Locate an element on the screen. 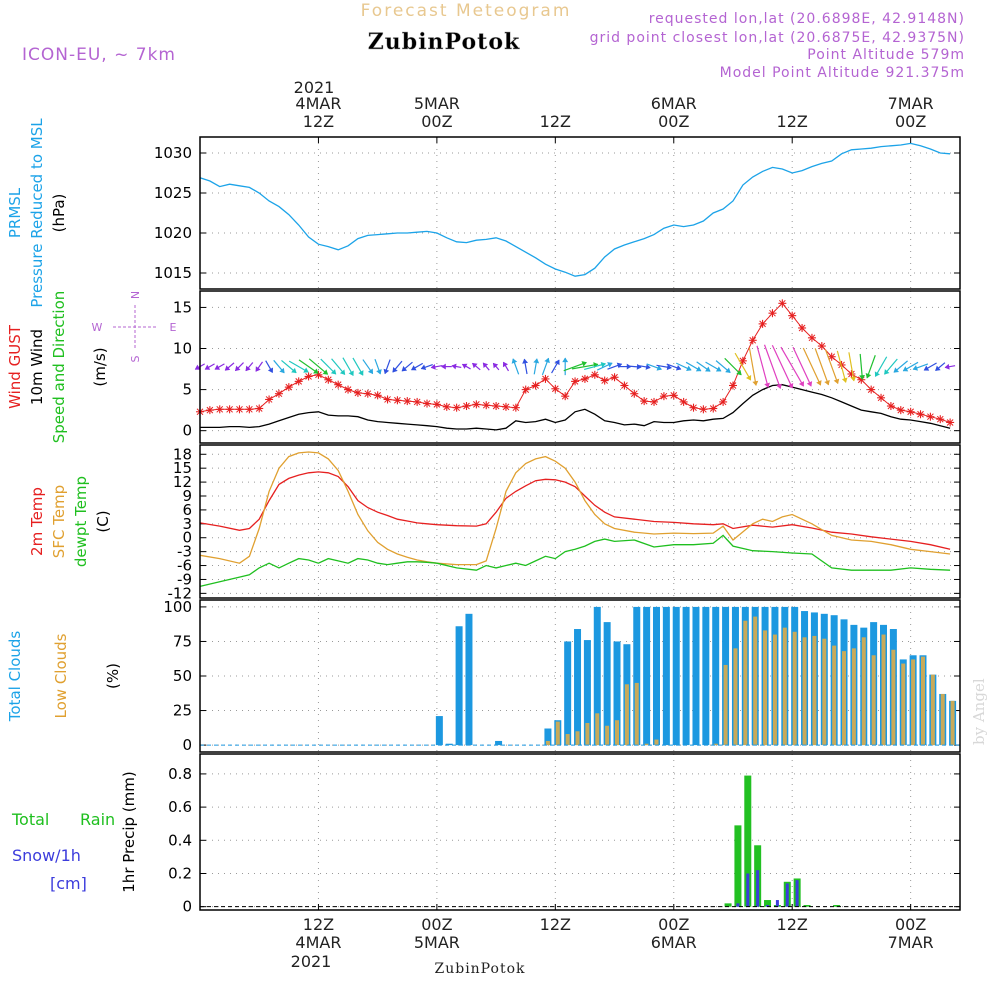  forecast-title: Forecast Meteogram is located at coordinates (466, 11).